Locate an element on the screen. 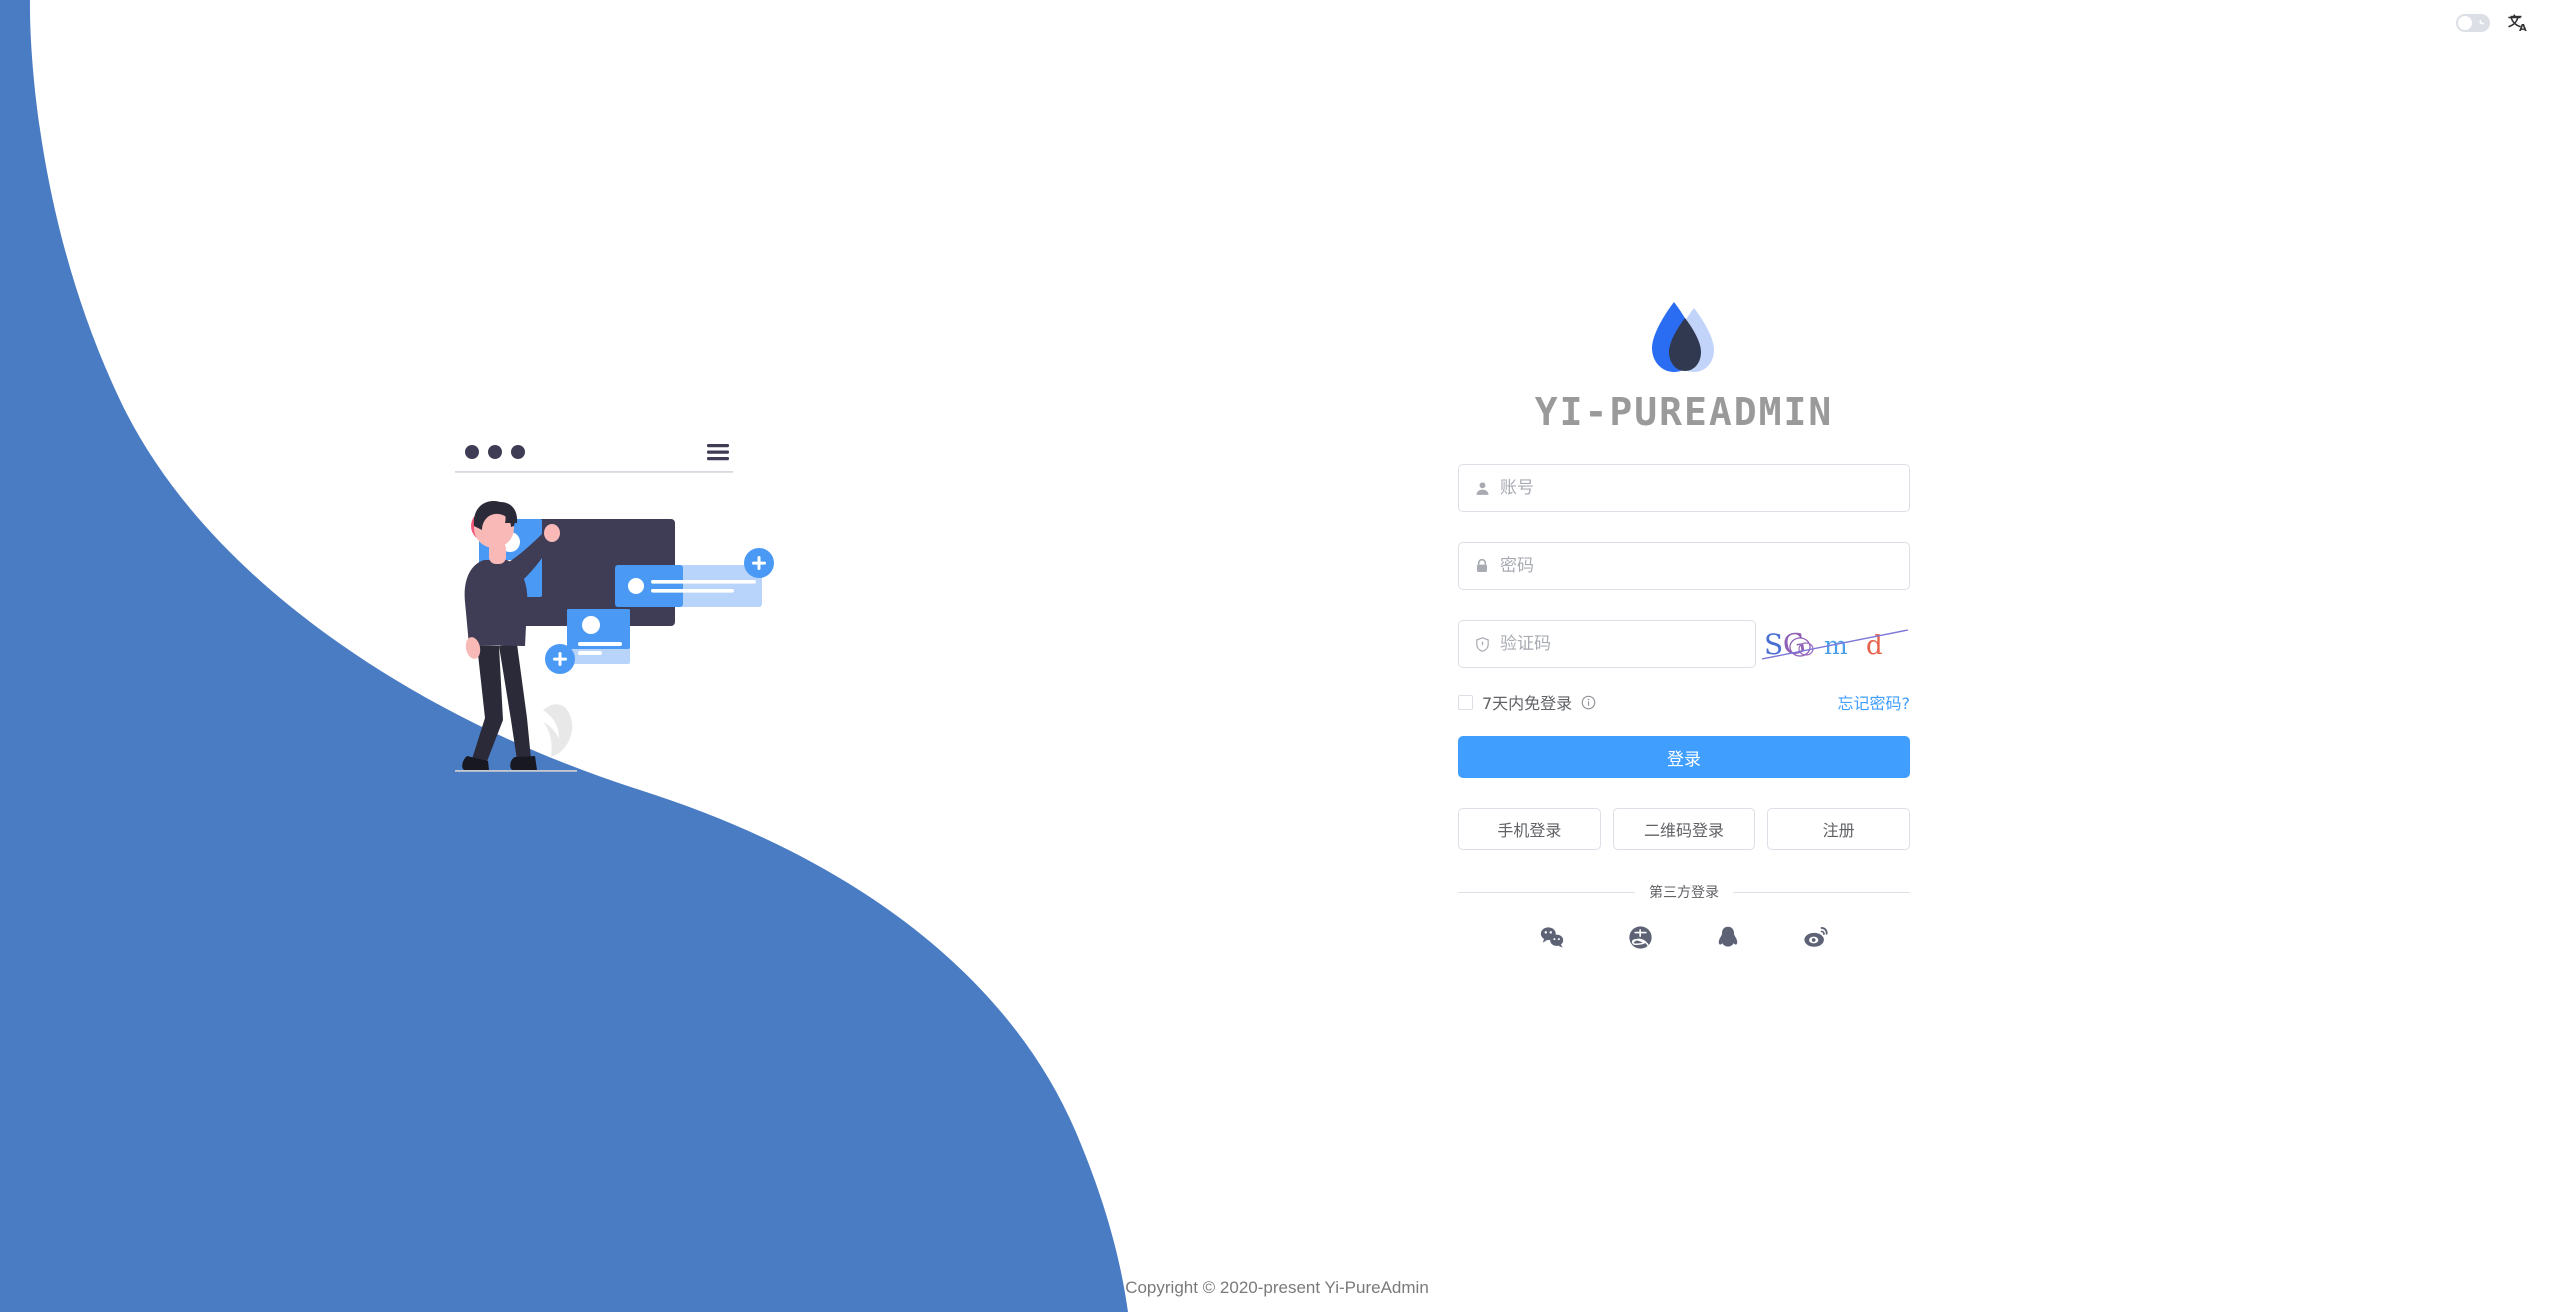 This screenshot has height=1312, width=2554. water-drop-logo is located at coordinates (1683, 337).